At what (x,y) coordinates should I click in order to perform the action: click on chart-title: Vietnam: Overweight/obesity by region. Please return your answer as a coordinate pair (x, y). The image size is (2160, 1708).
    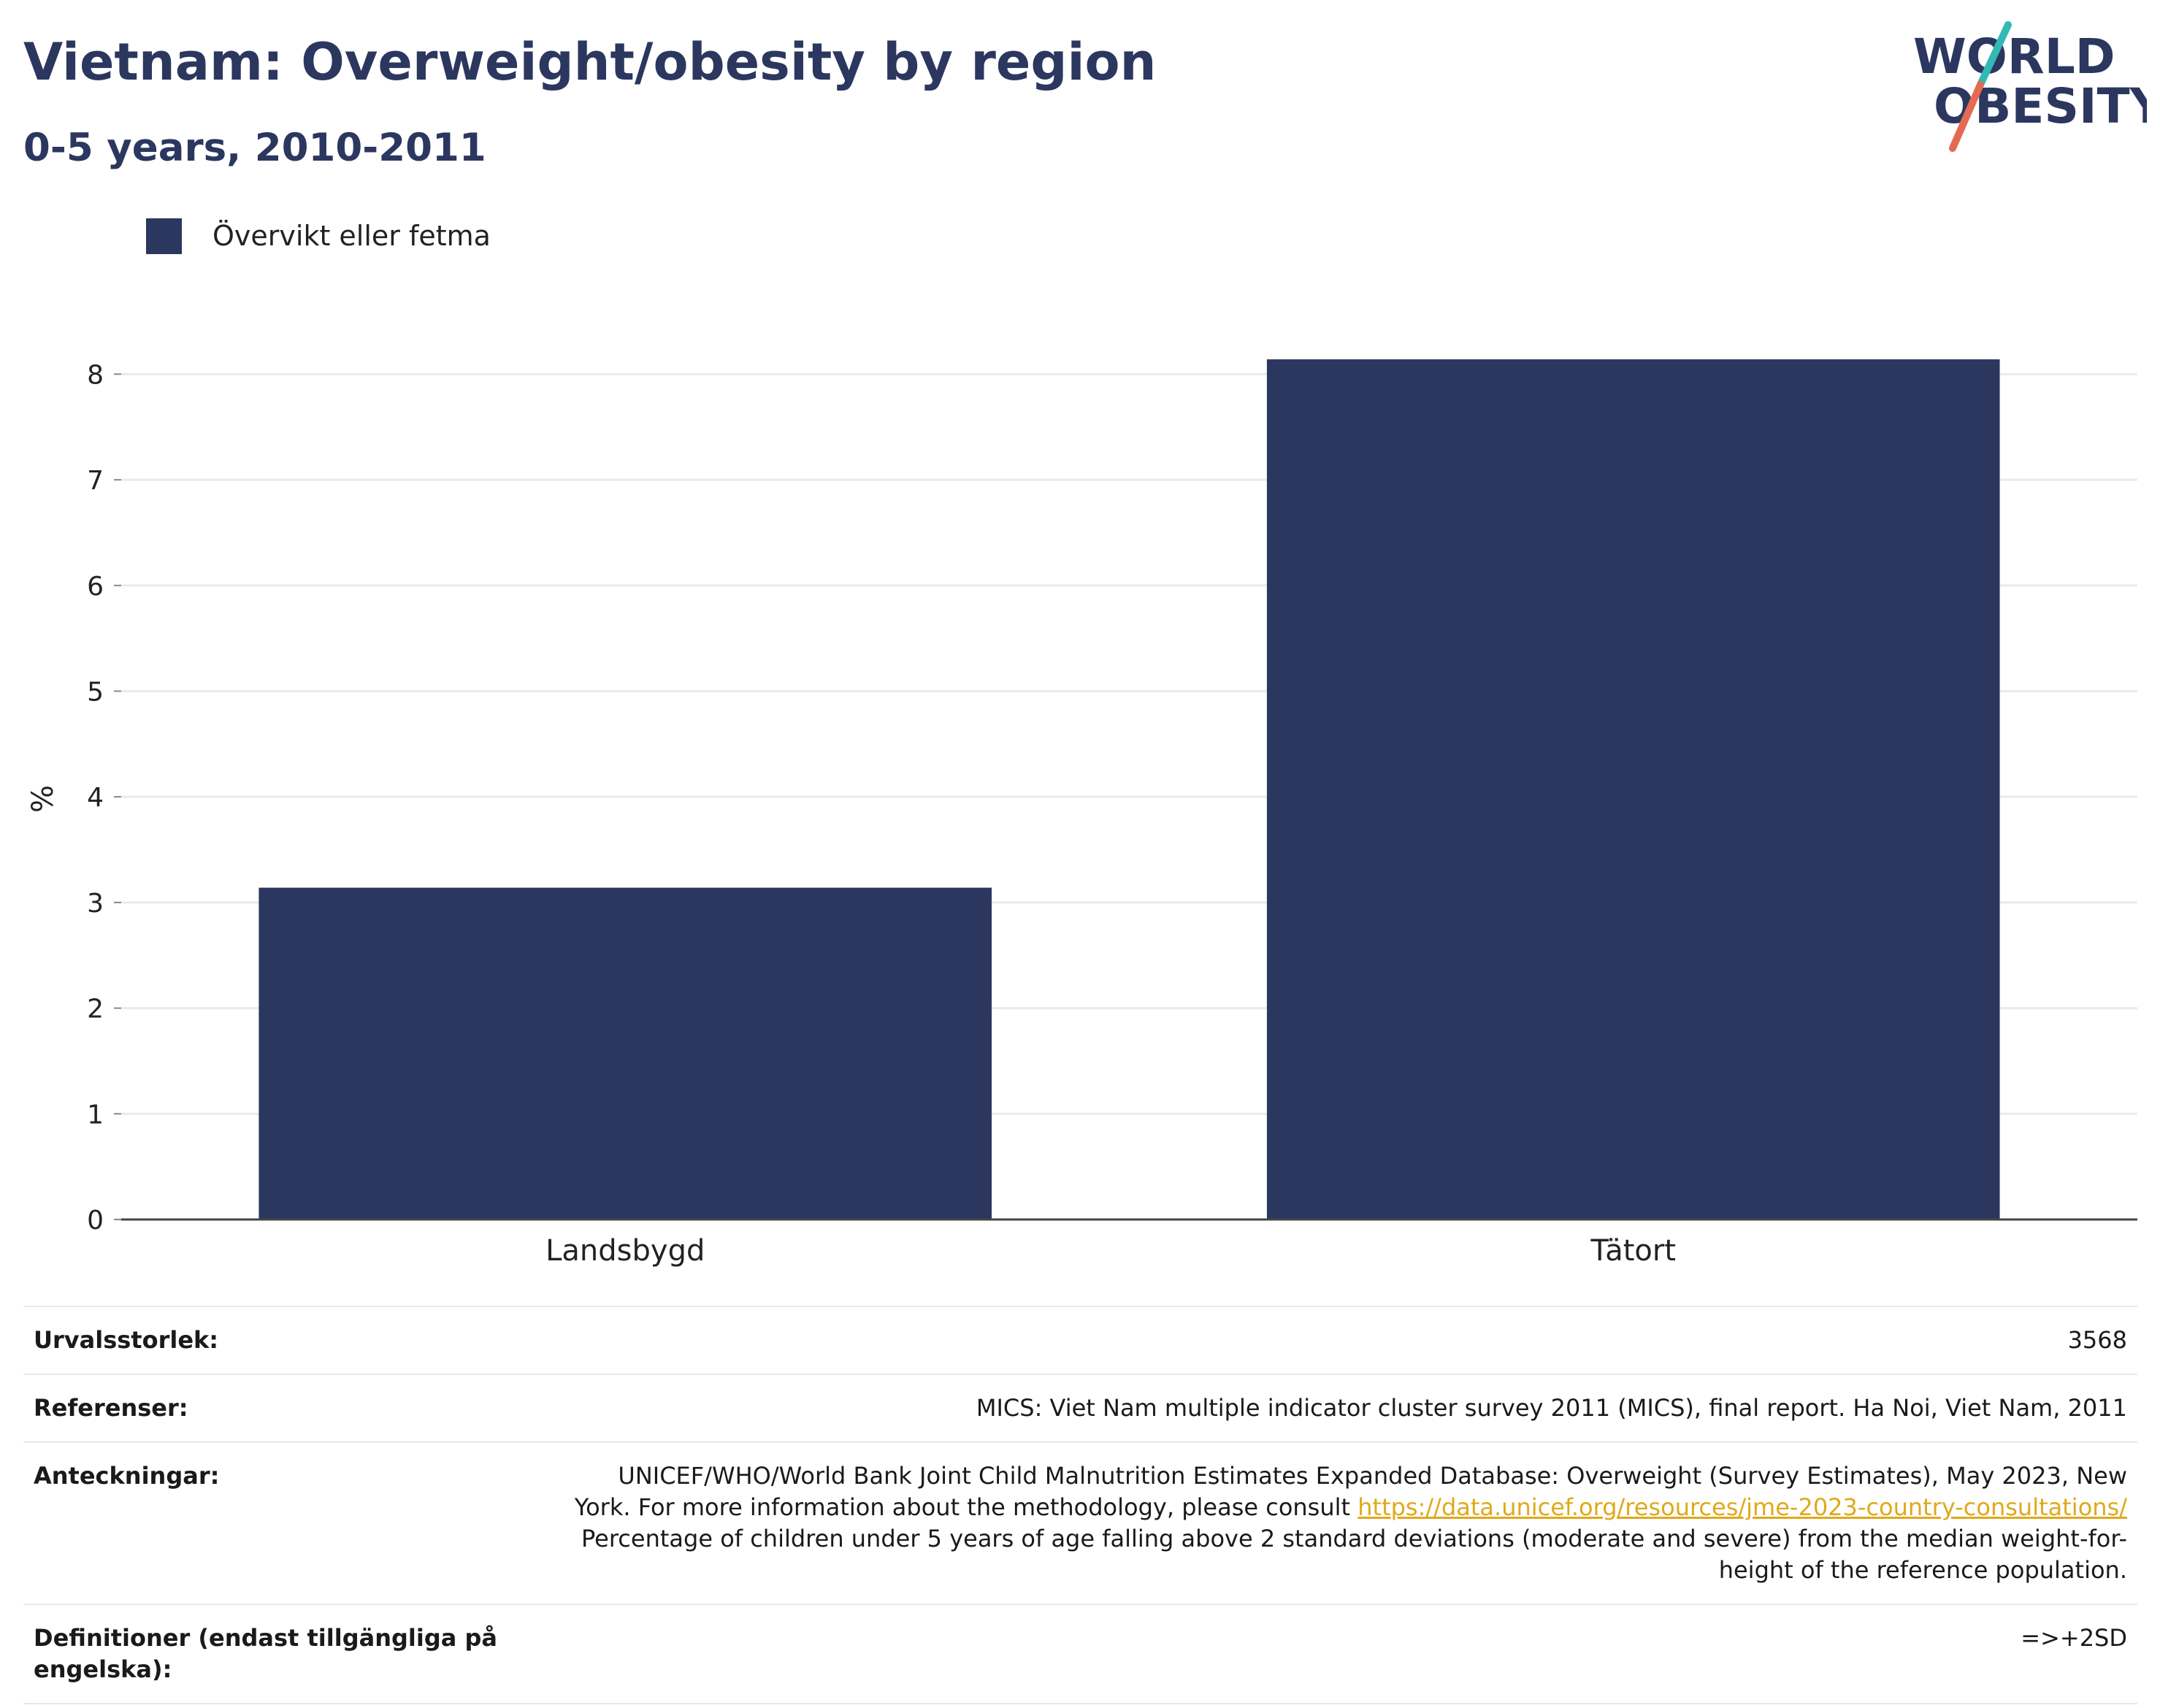
    Looking at the image, I should click on (590, 62).